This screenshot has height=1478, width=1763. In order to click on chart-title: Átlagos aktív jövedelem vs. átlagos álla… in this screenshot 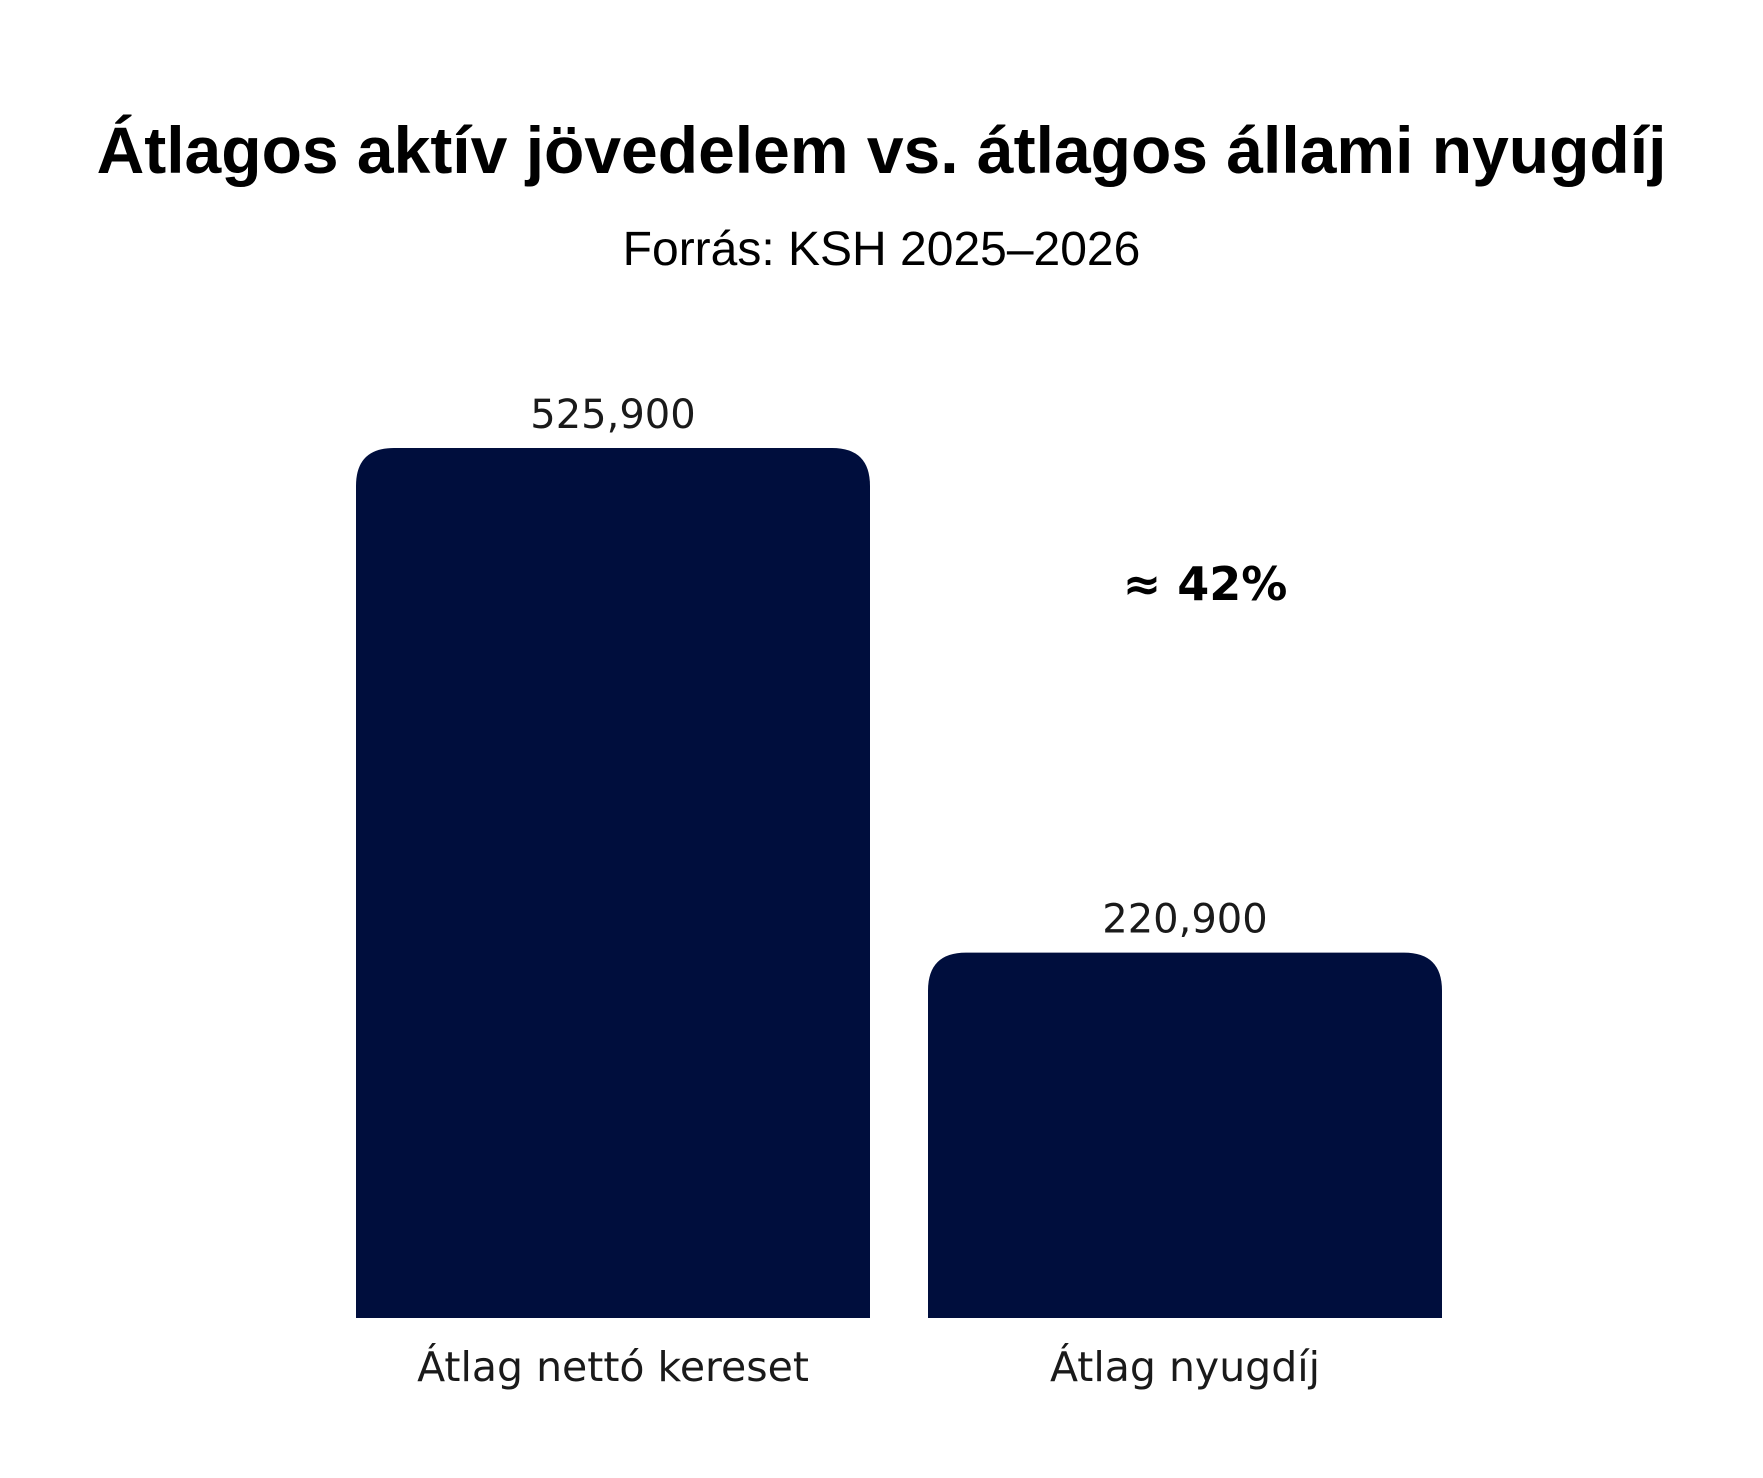, I will do `click(881, 150)`.